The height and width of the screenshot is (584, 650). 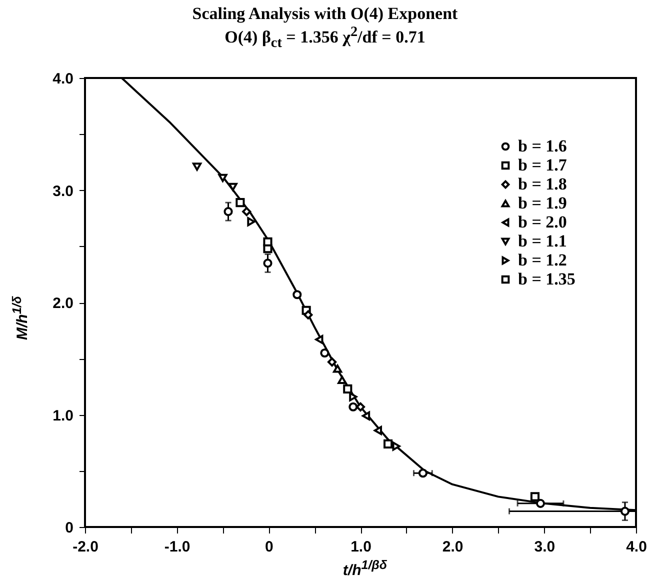 I want to click on y-tick-label: 4.0, so click(x=63, y=79).